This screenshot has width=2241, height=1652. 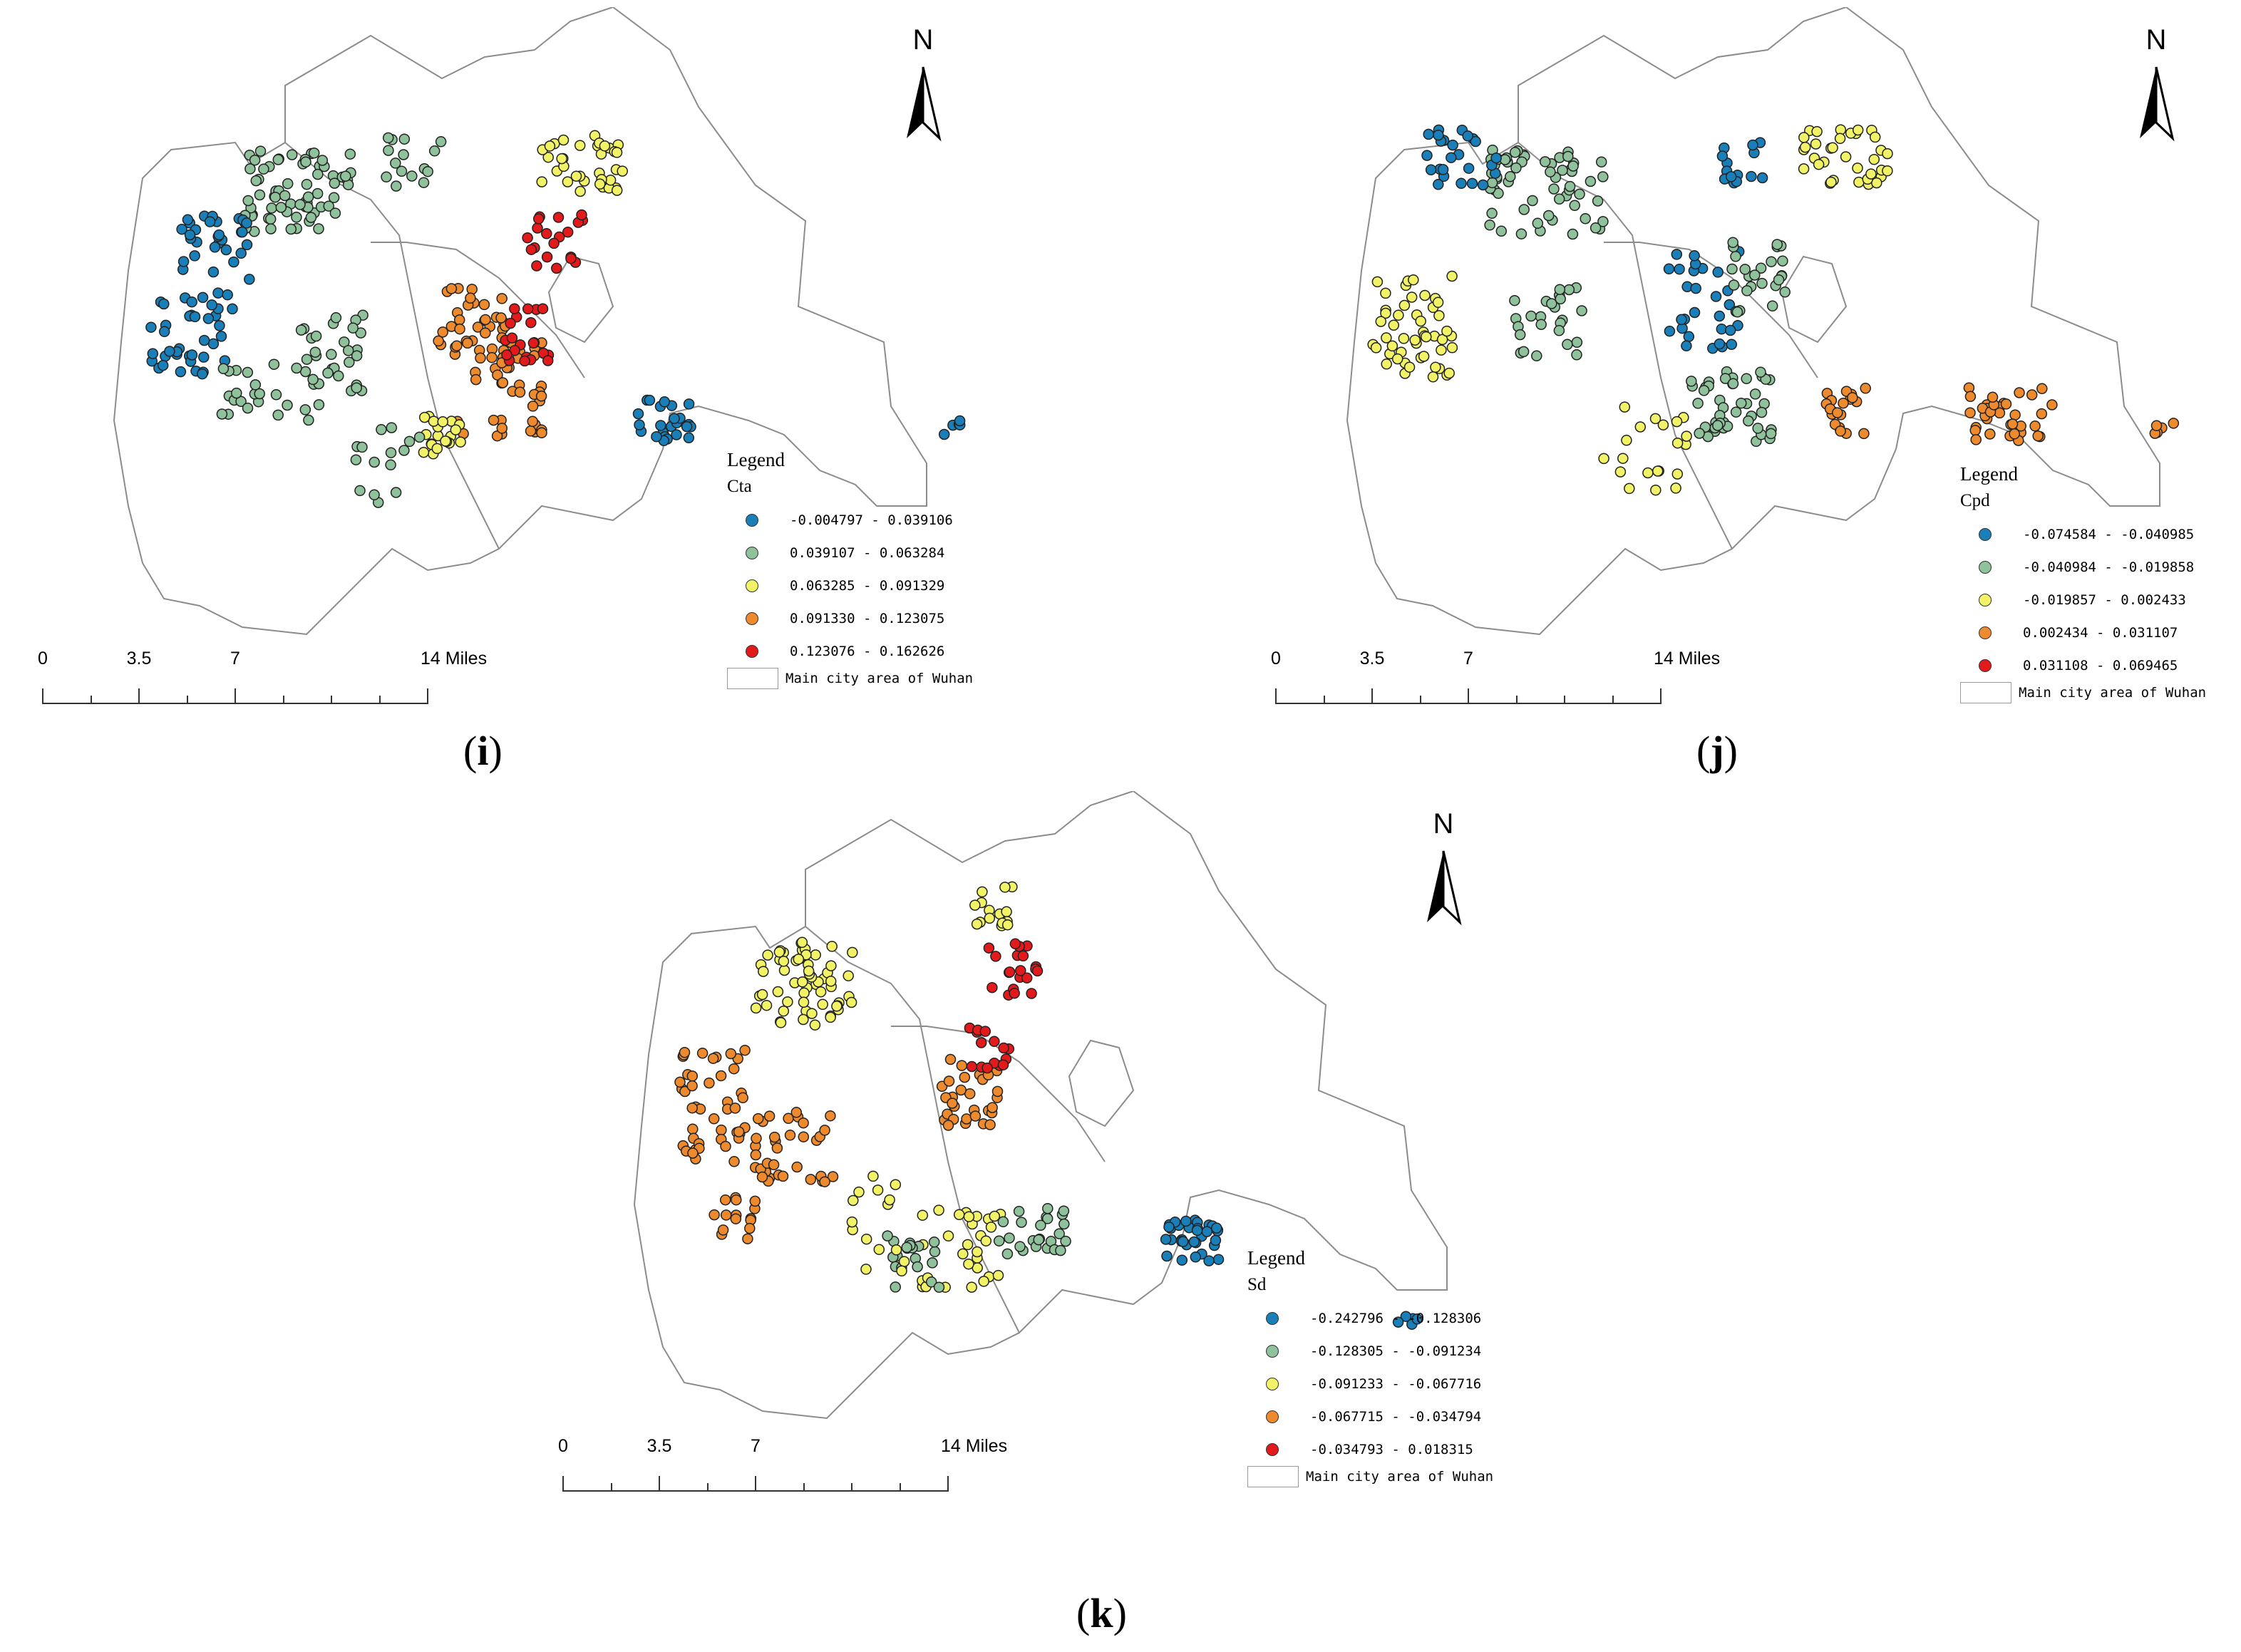 I want to click on legend-title: Legend, so click(x=756, y=459).